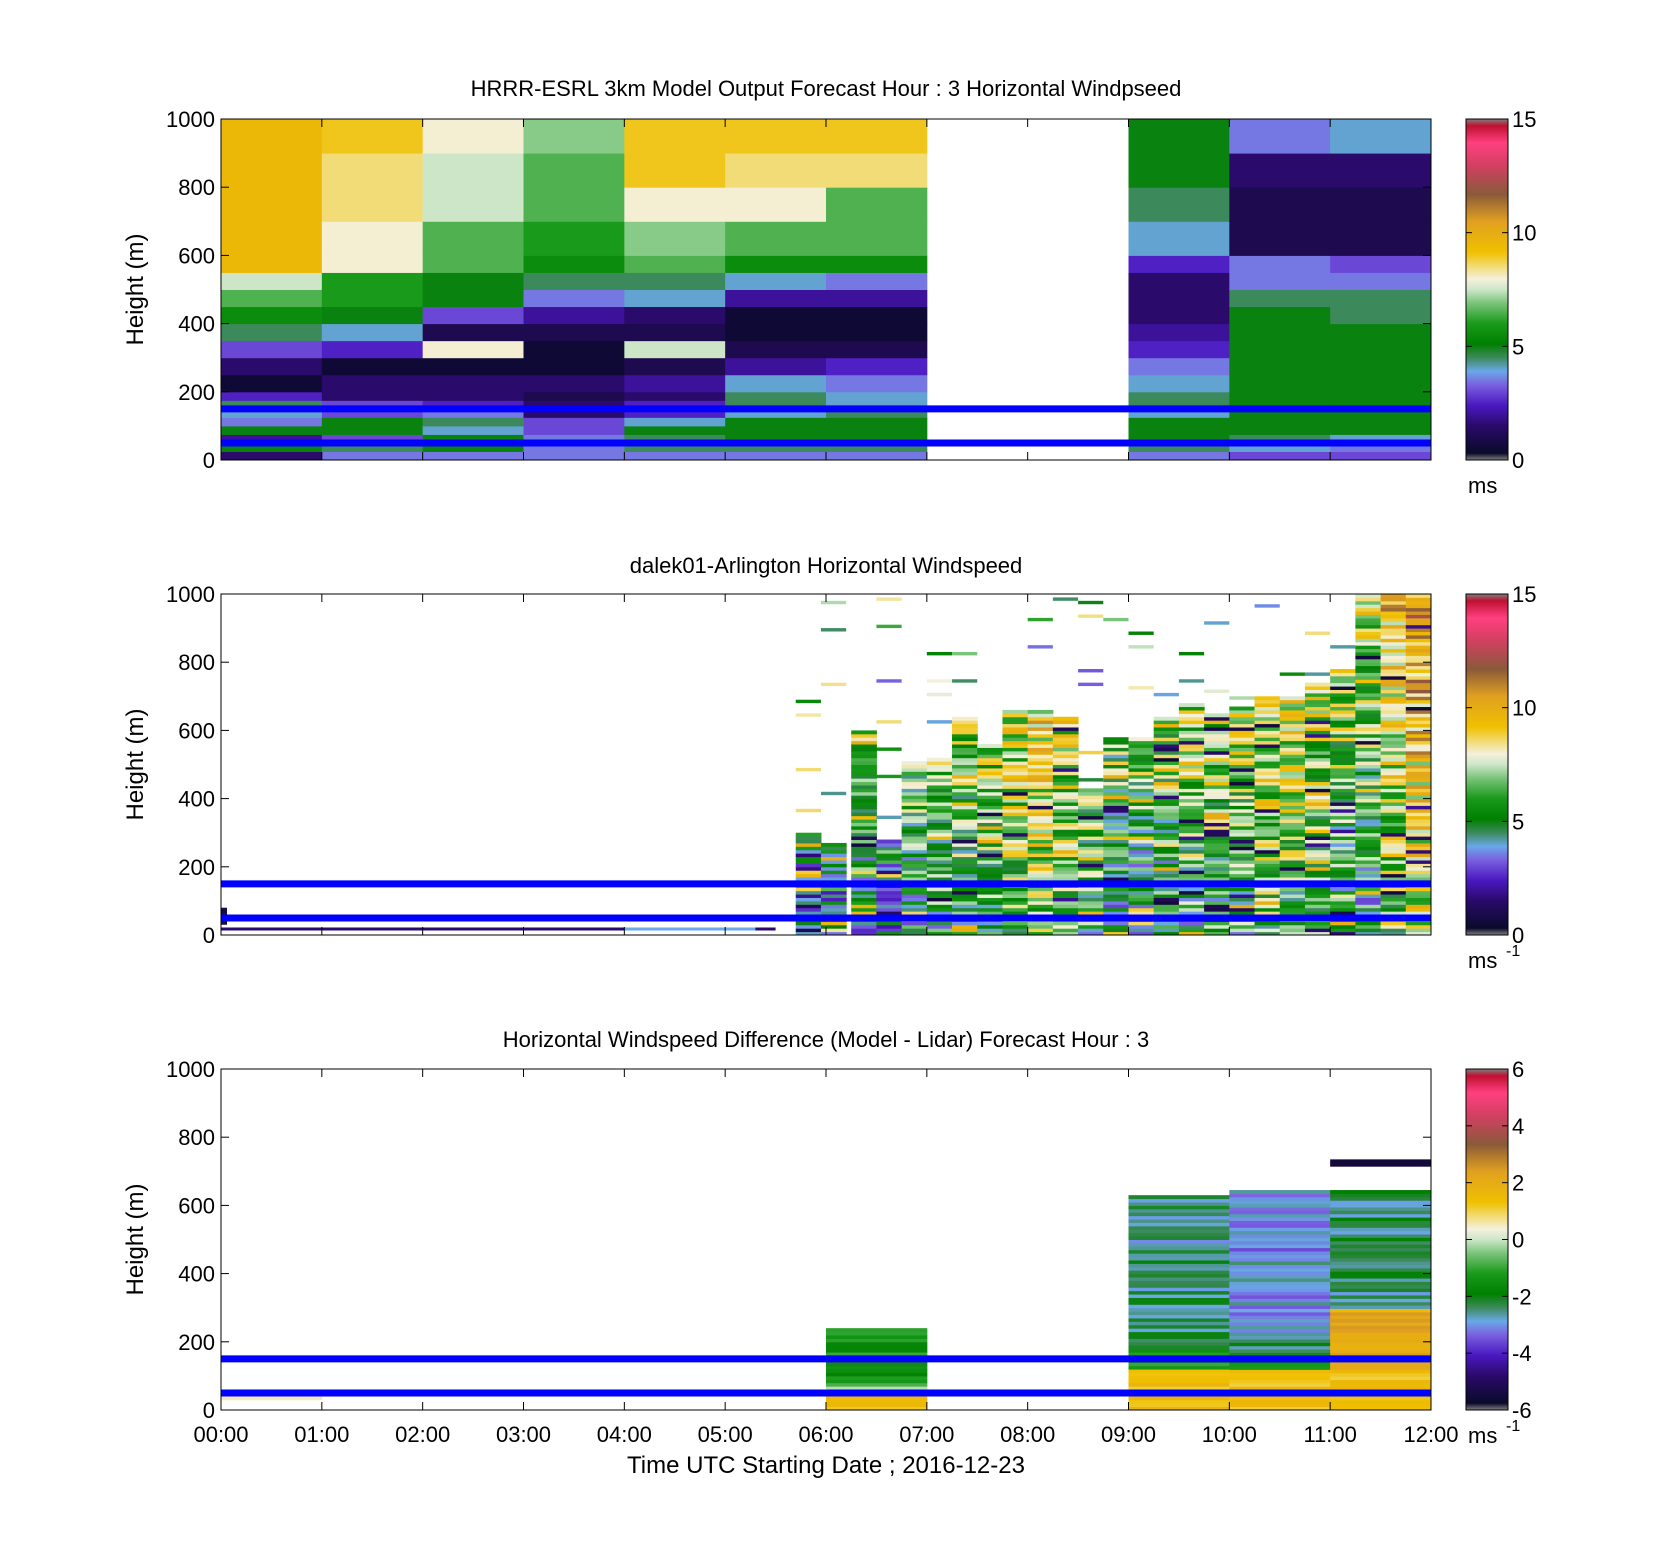 This screenshot has height=1566, width=1680. I want to click on colorbar-unit: ms, so click(1482, 960).